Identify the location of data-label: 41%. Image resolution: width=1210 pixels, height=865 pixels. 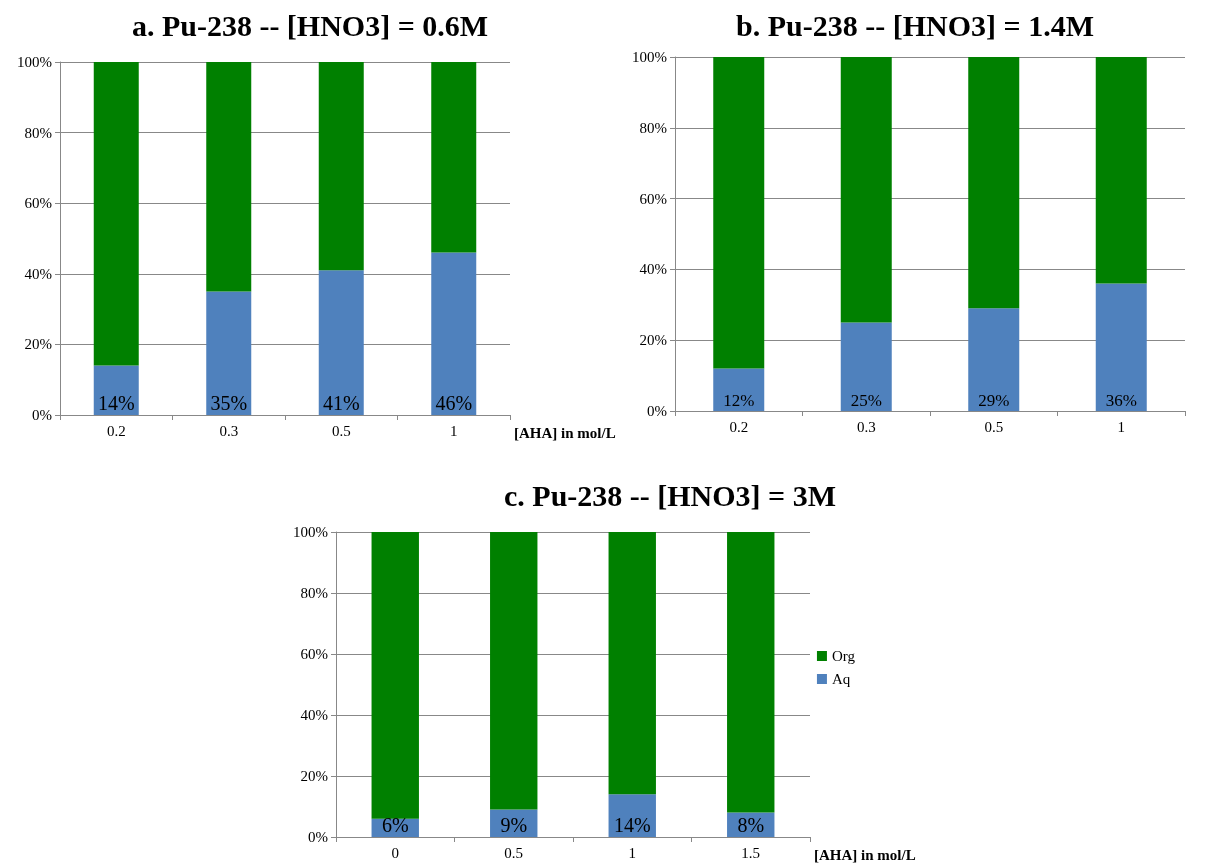
(341, 403).